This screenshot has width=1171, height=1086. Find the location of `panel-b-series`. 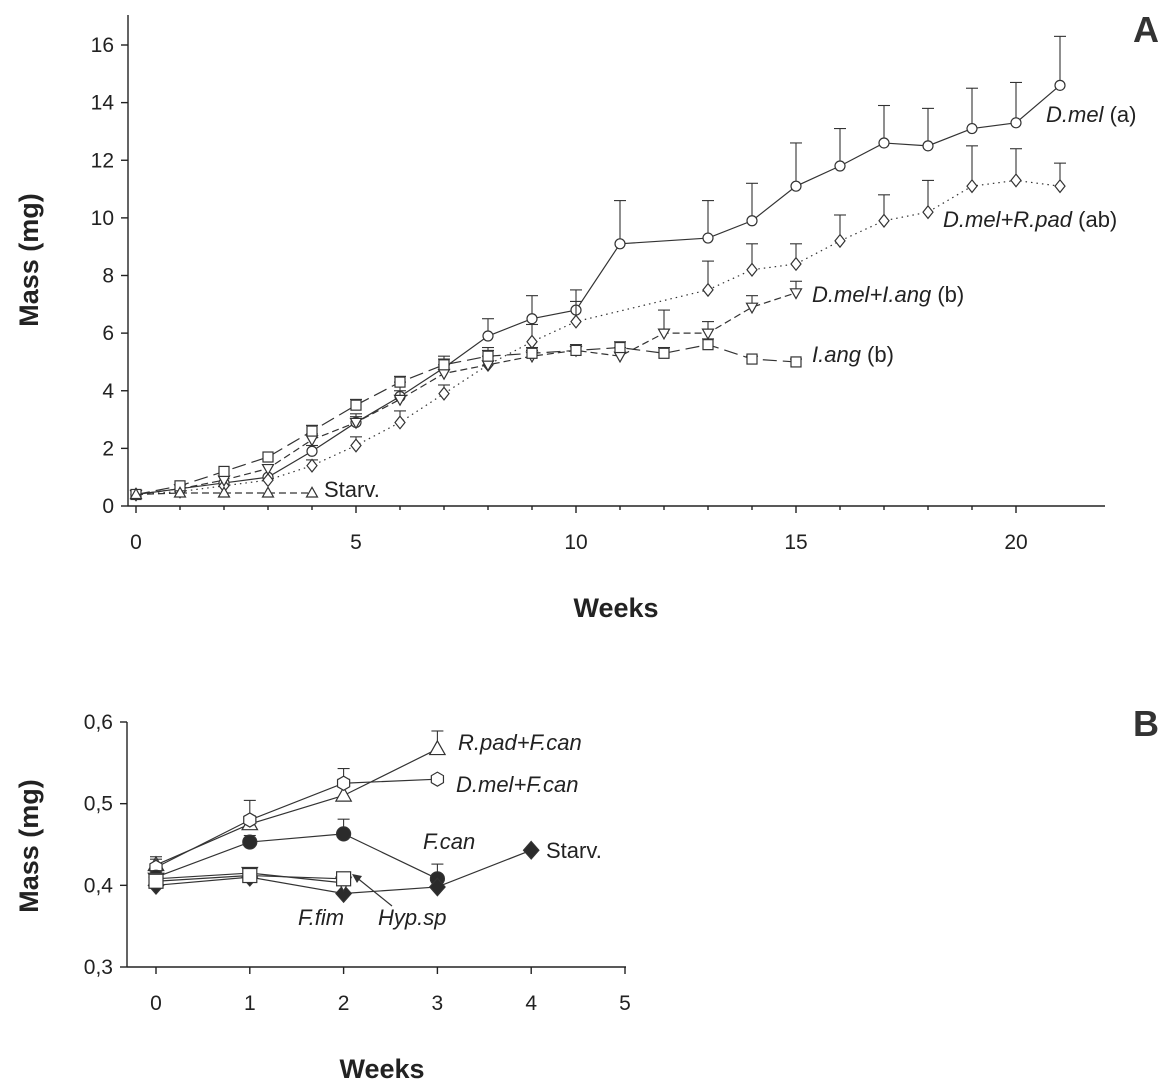

panel-b-series is located at coordinates (343, 817).